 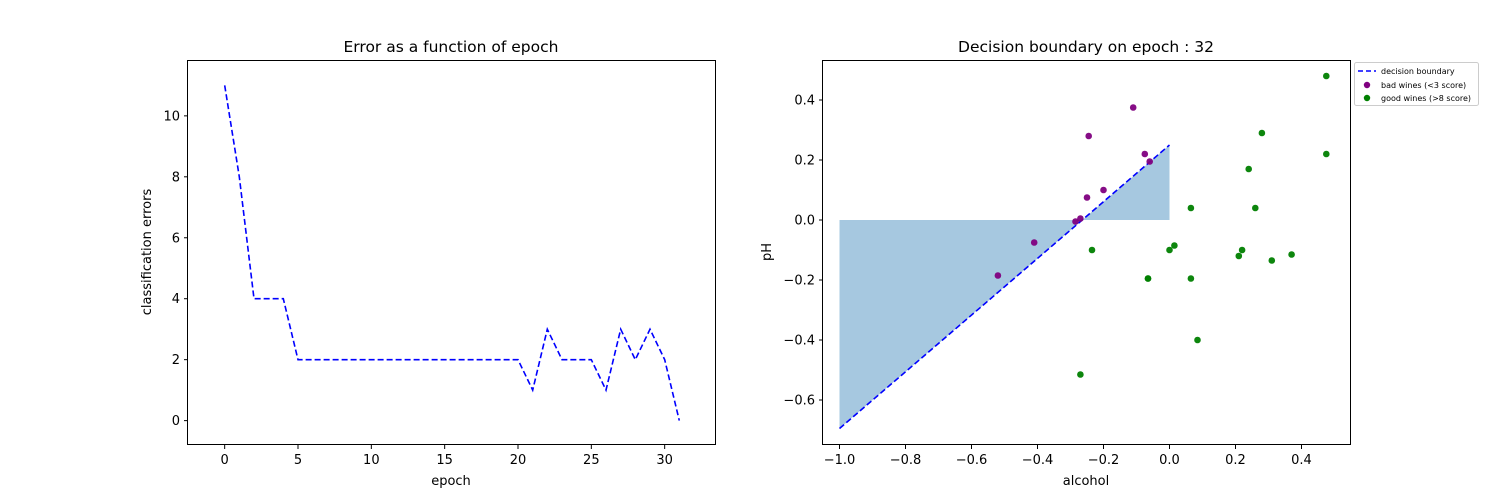 What do you see at coordinates (176, 360) in the screenshot?
I see `error-chart-ytick-label: 2` at bounding box center [176, 360].